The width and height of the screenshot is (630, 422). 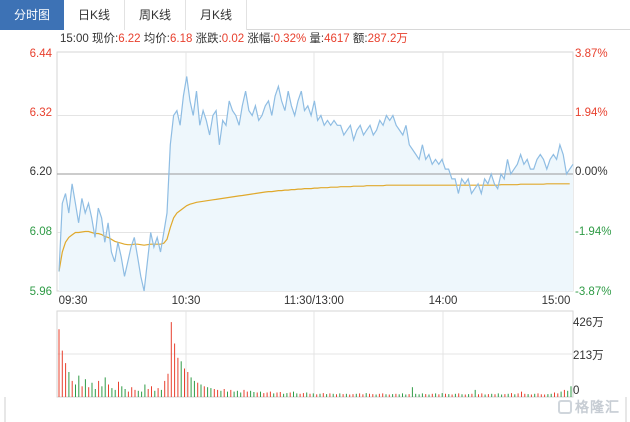 I want to click on info-price: 6.22, so click(x=129, y=39).